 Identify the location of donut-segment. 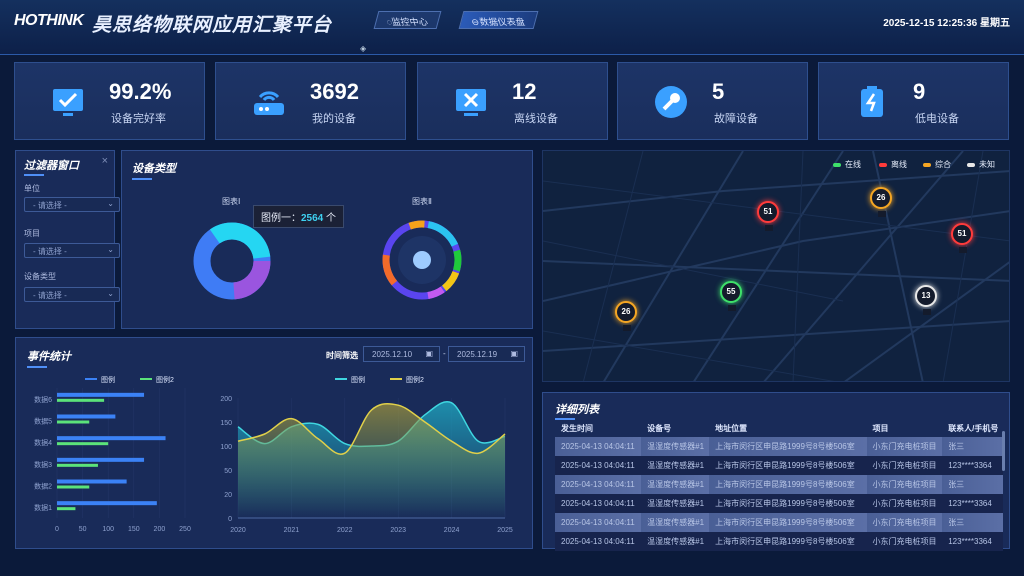
(232, 261).